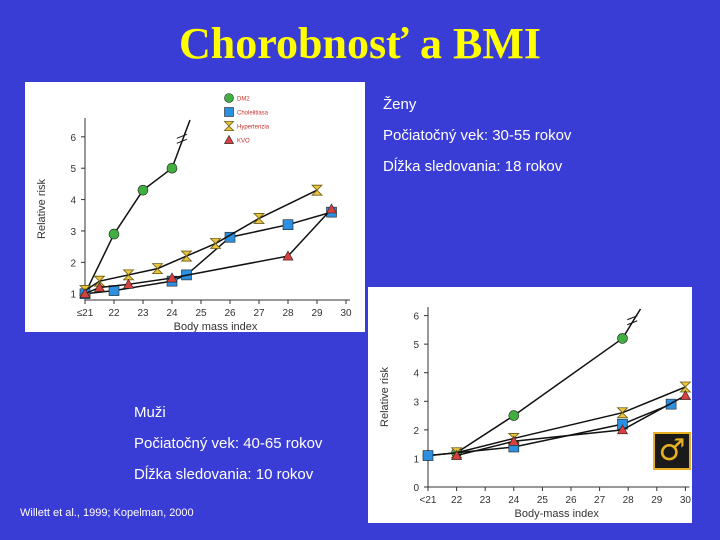 This screenshot has height=540, width=720. I want to click on women-followup-label: Dĺžka sledovania: 18 rokov, so click(473, 166).